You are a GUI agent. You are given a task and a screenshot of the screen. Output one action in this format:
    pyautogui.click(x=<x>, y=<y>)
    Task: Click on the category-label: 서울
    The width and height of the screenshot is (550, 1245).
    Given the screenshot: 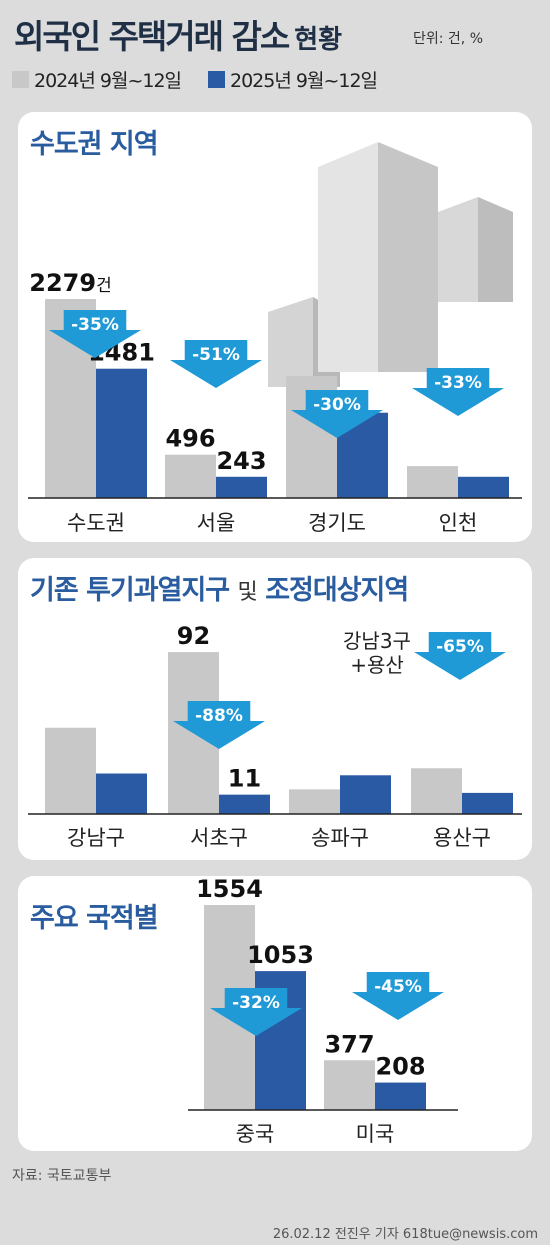 What is the action you would take?
    pyautogui.click(x=216, y=523)
    